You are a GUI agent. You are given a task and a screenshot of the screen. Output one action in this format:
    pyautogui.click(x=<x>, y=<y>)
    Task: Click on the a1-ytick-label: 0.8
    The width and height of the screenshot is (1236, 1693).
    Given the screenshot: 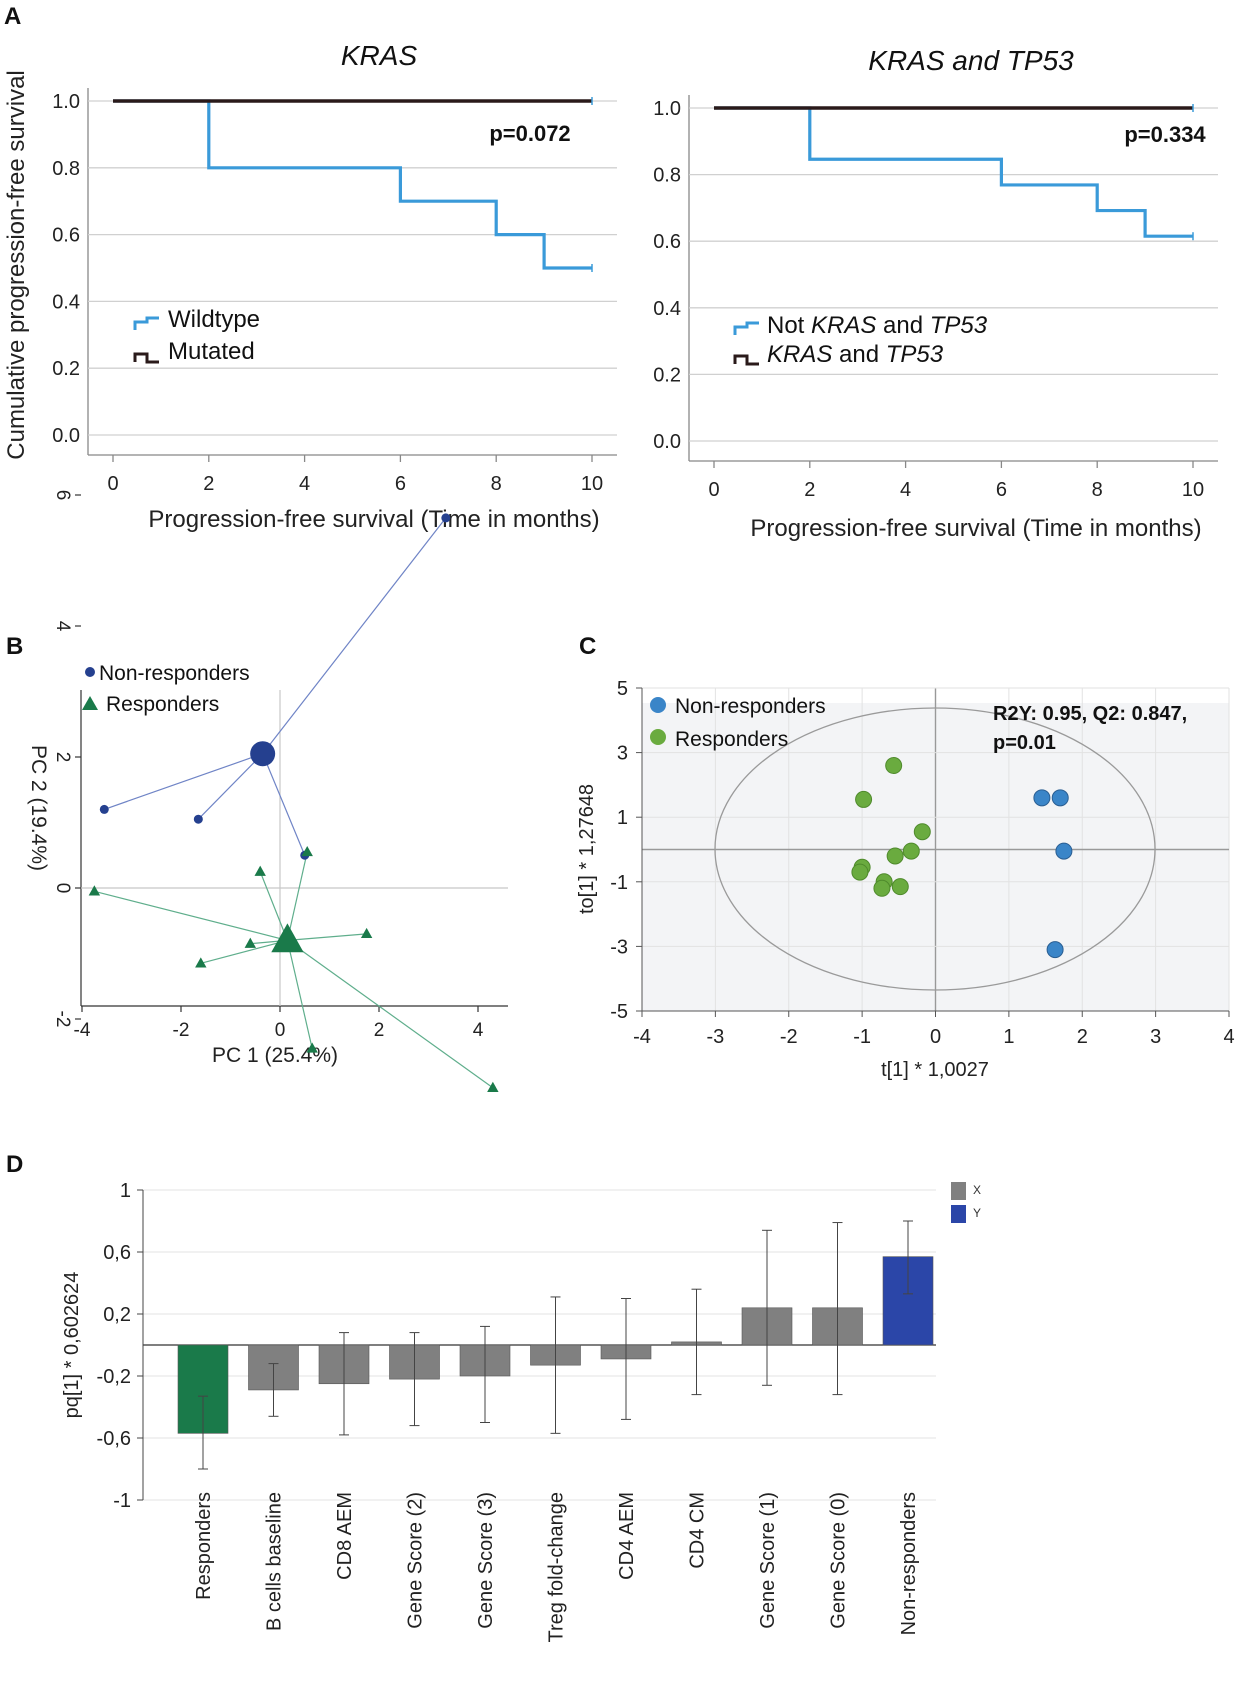 What is the action you would take?
    pyautogui.click(x=66, y=169)
    